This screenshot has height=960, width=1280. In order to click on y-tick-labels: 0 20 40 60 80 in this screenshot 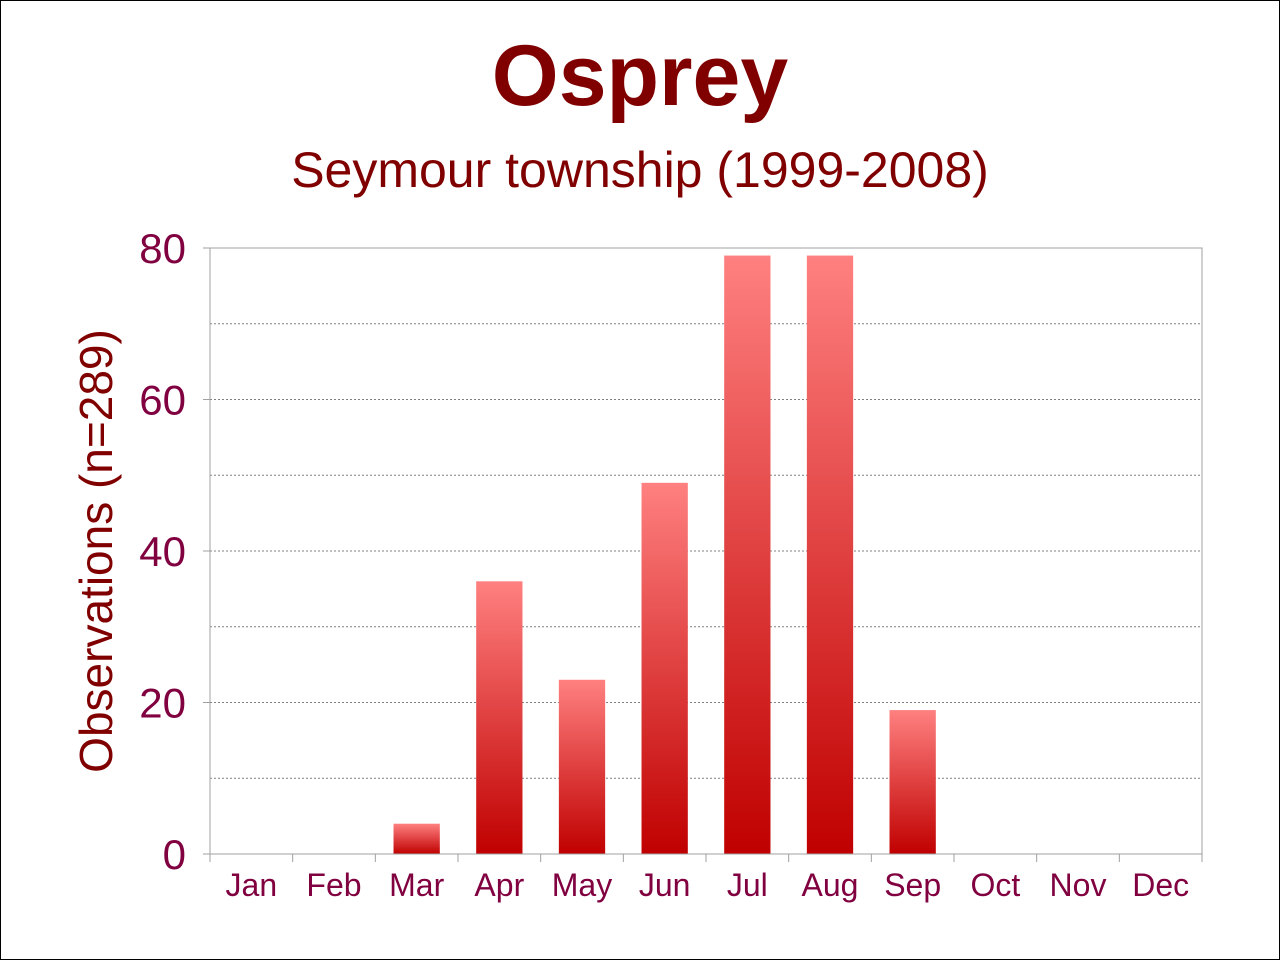, I will do `click(162, 551)`.